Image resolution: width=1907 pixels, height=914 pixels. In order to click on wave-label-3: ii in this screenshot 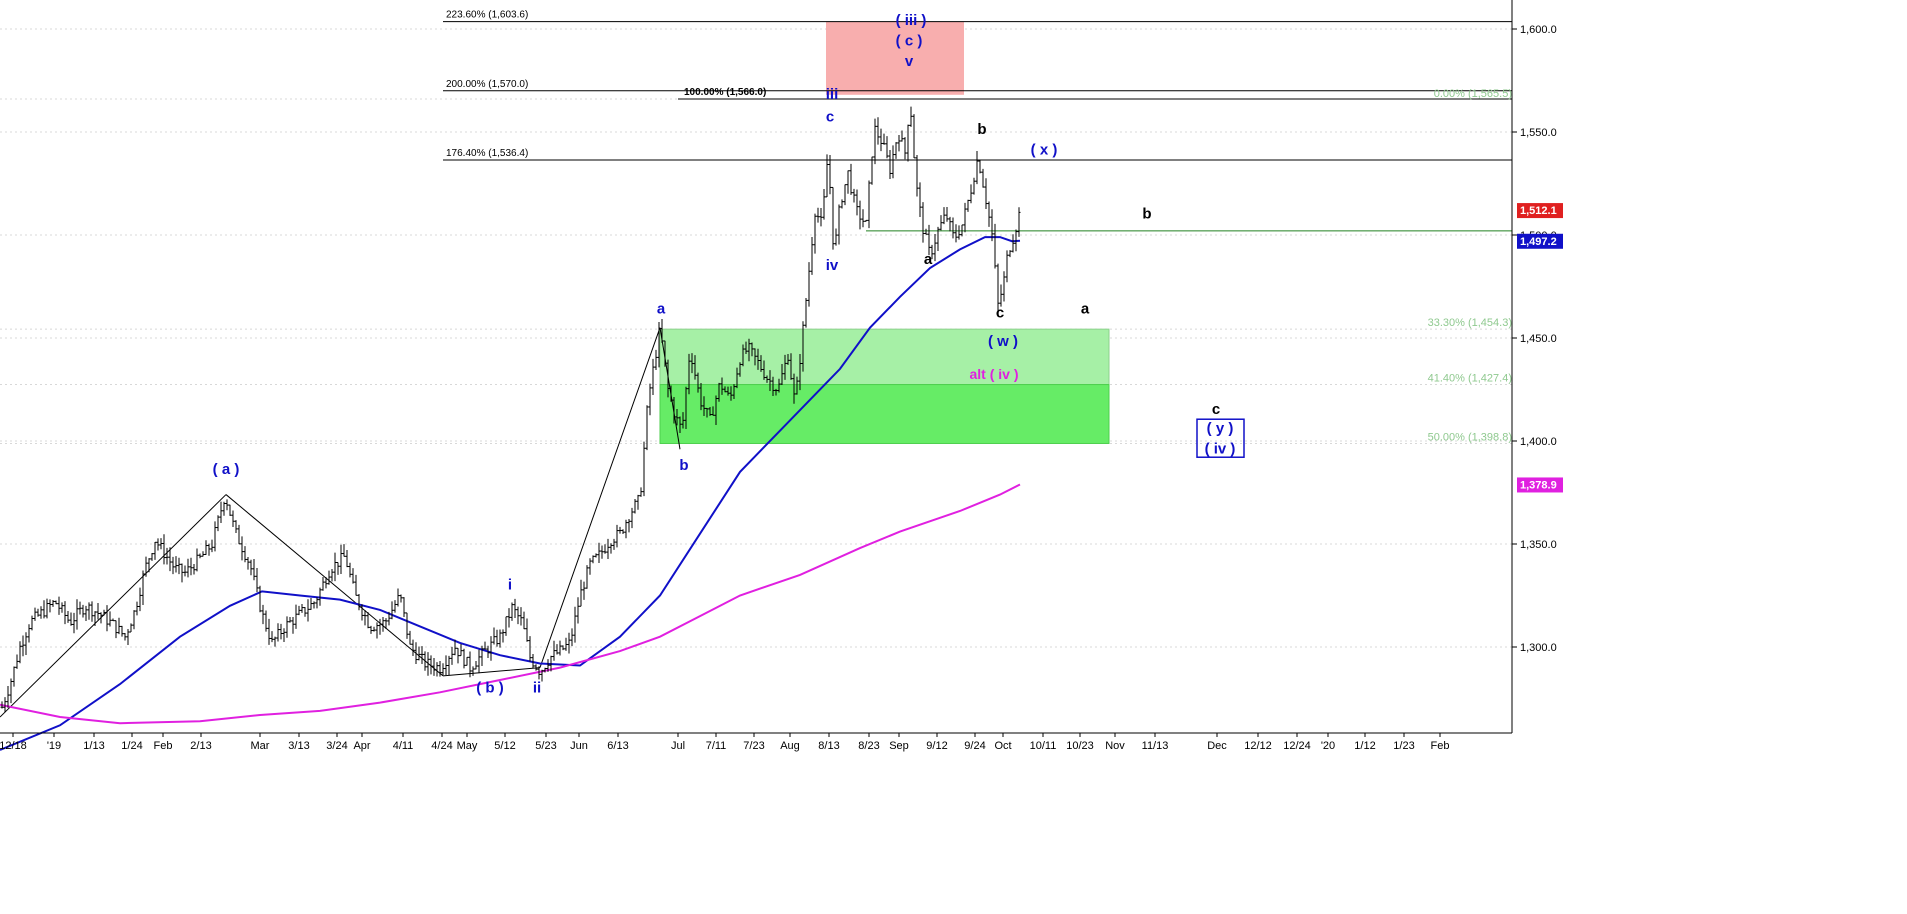, I will do `click(537, 687)`.